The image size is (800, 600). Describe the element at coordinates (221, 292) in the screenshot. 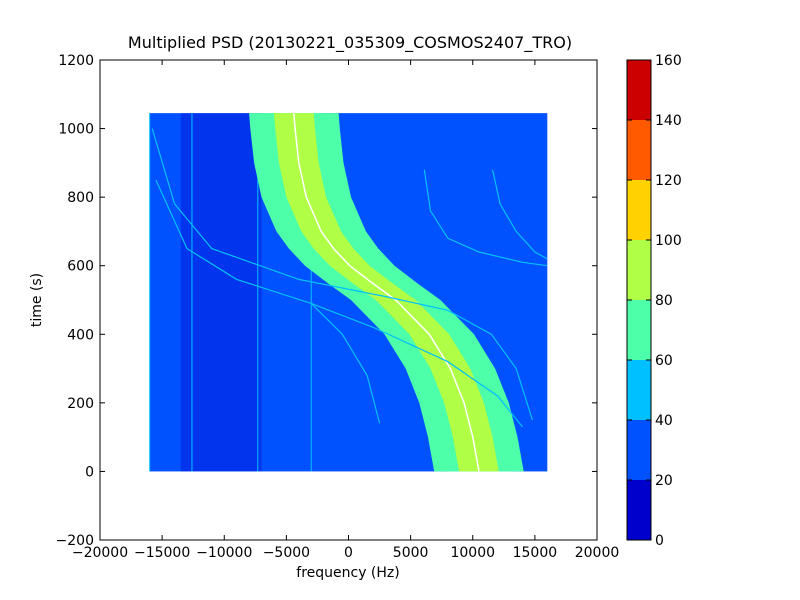

I see `noise-band` at that location.